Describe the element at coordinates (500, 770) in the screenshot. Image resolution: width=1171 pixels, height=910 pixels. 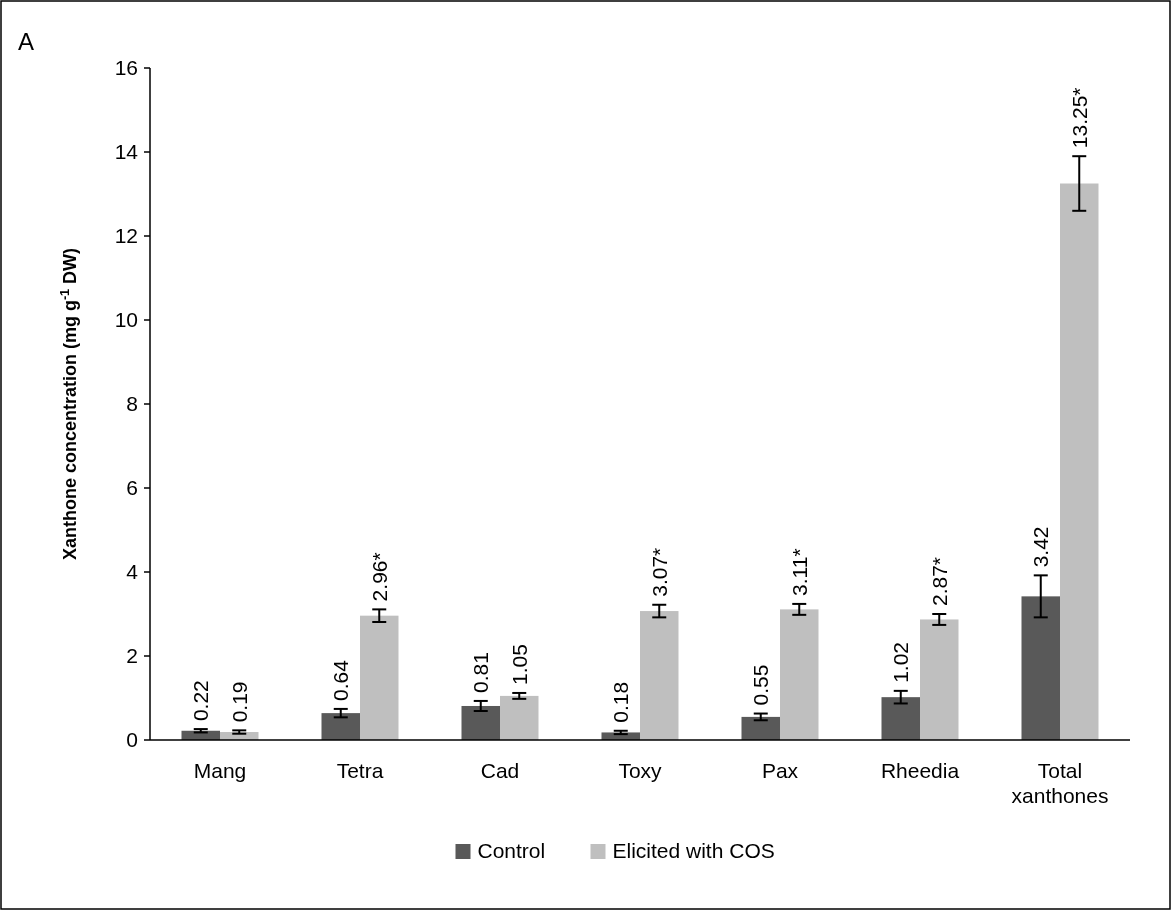
I see `x-tick-label: Cad` at that location.